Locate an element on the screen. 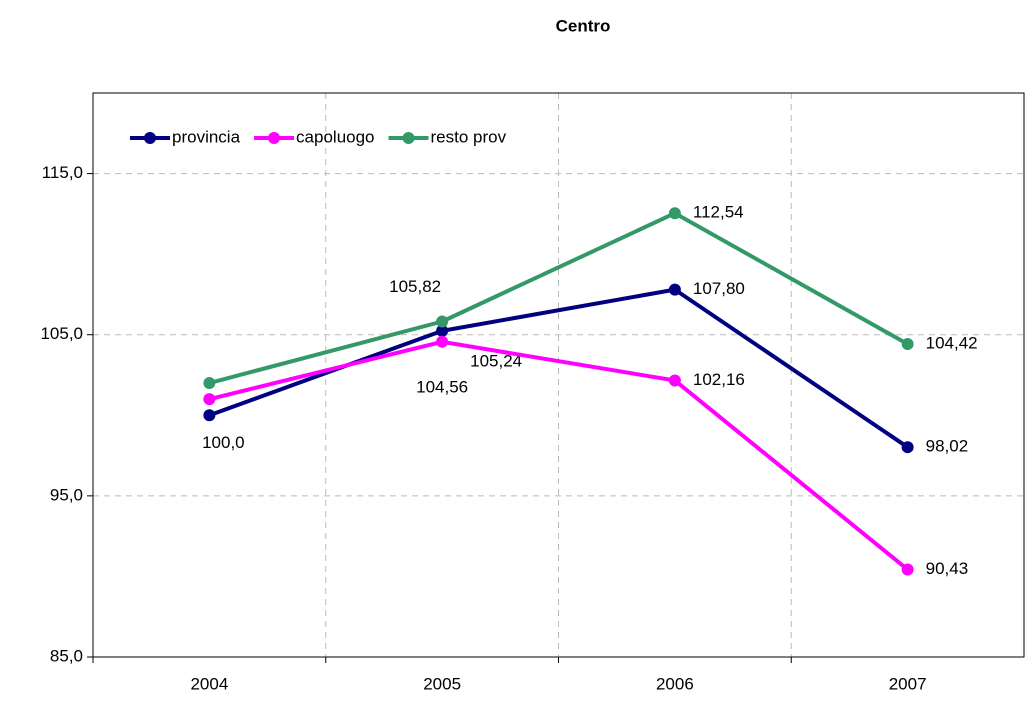 The image size is (1028, 703). value-label: 102,16 is located at coordinates (719, 379).